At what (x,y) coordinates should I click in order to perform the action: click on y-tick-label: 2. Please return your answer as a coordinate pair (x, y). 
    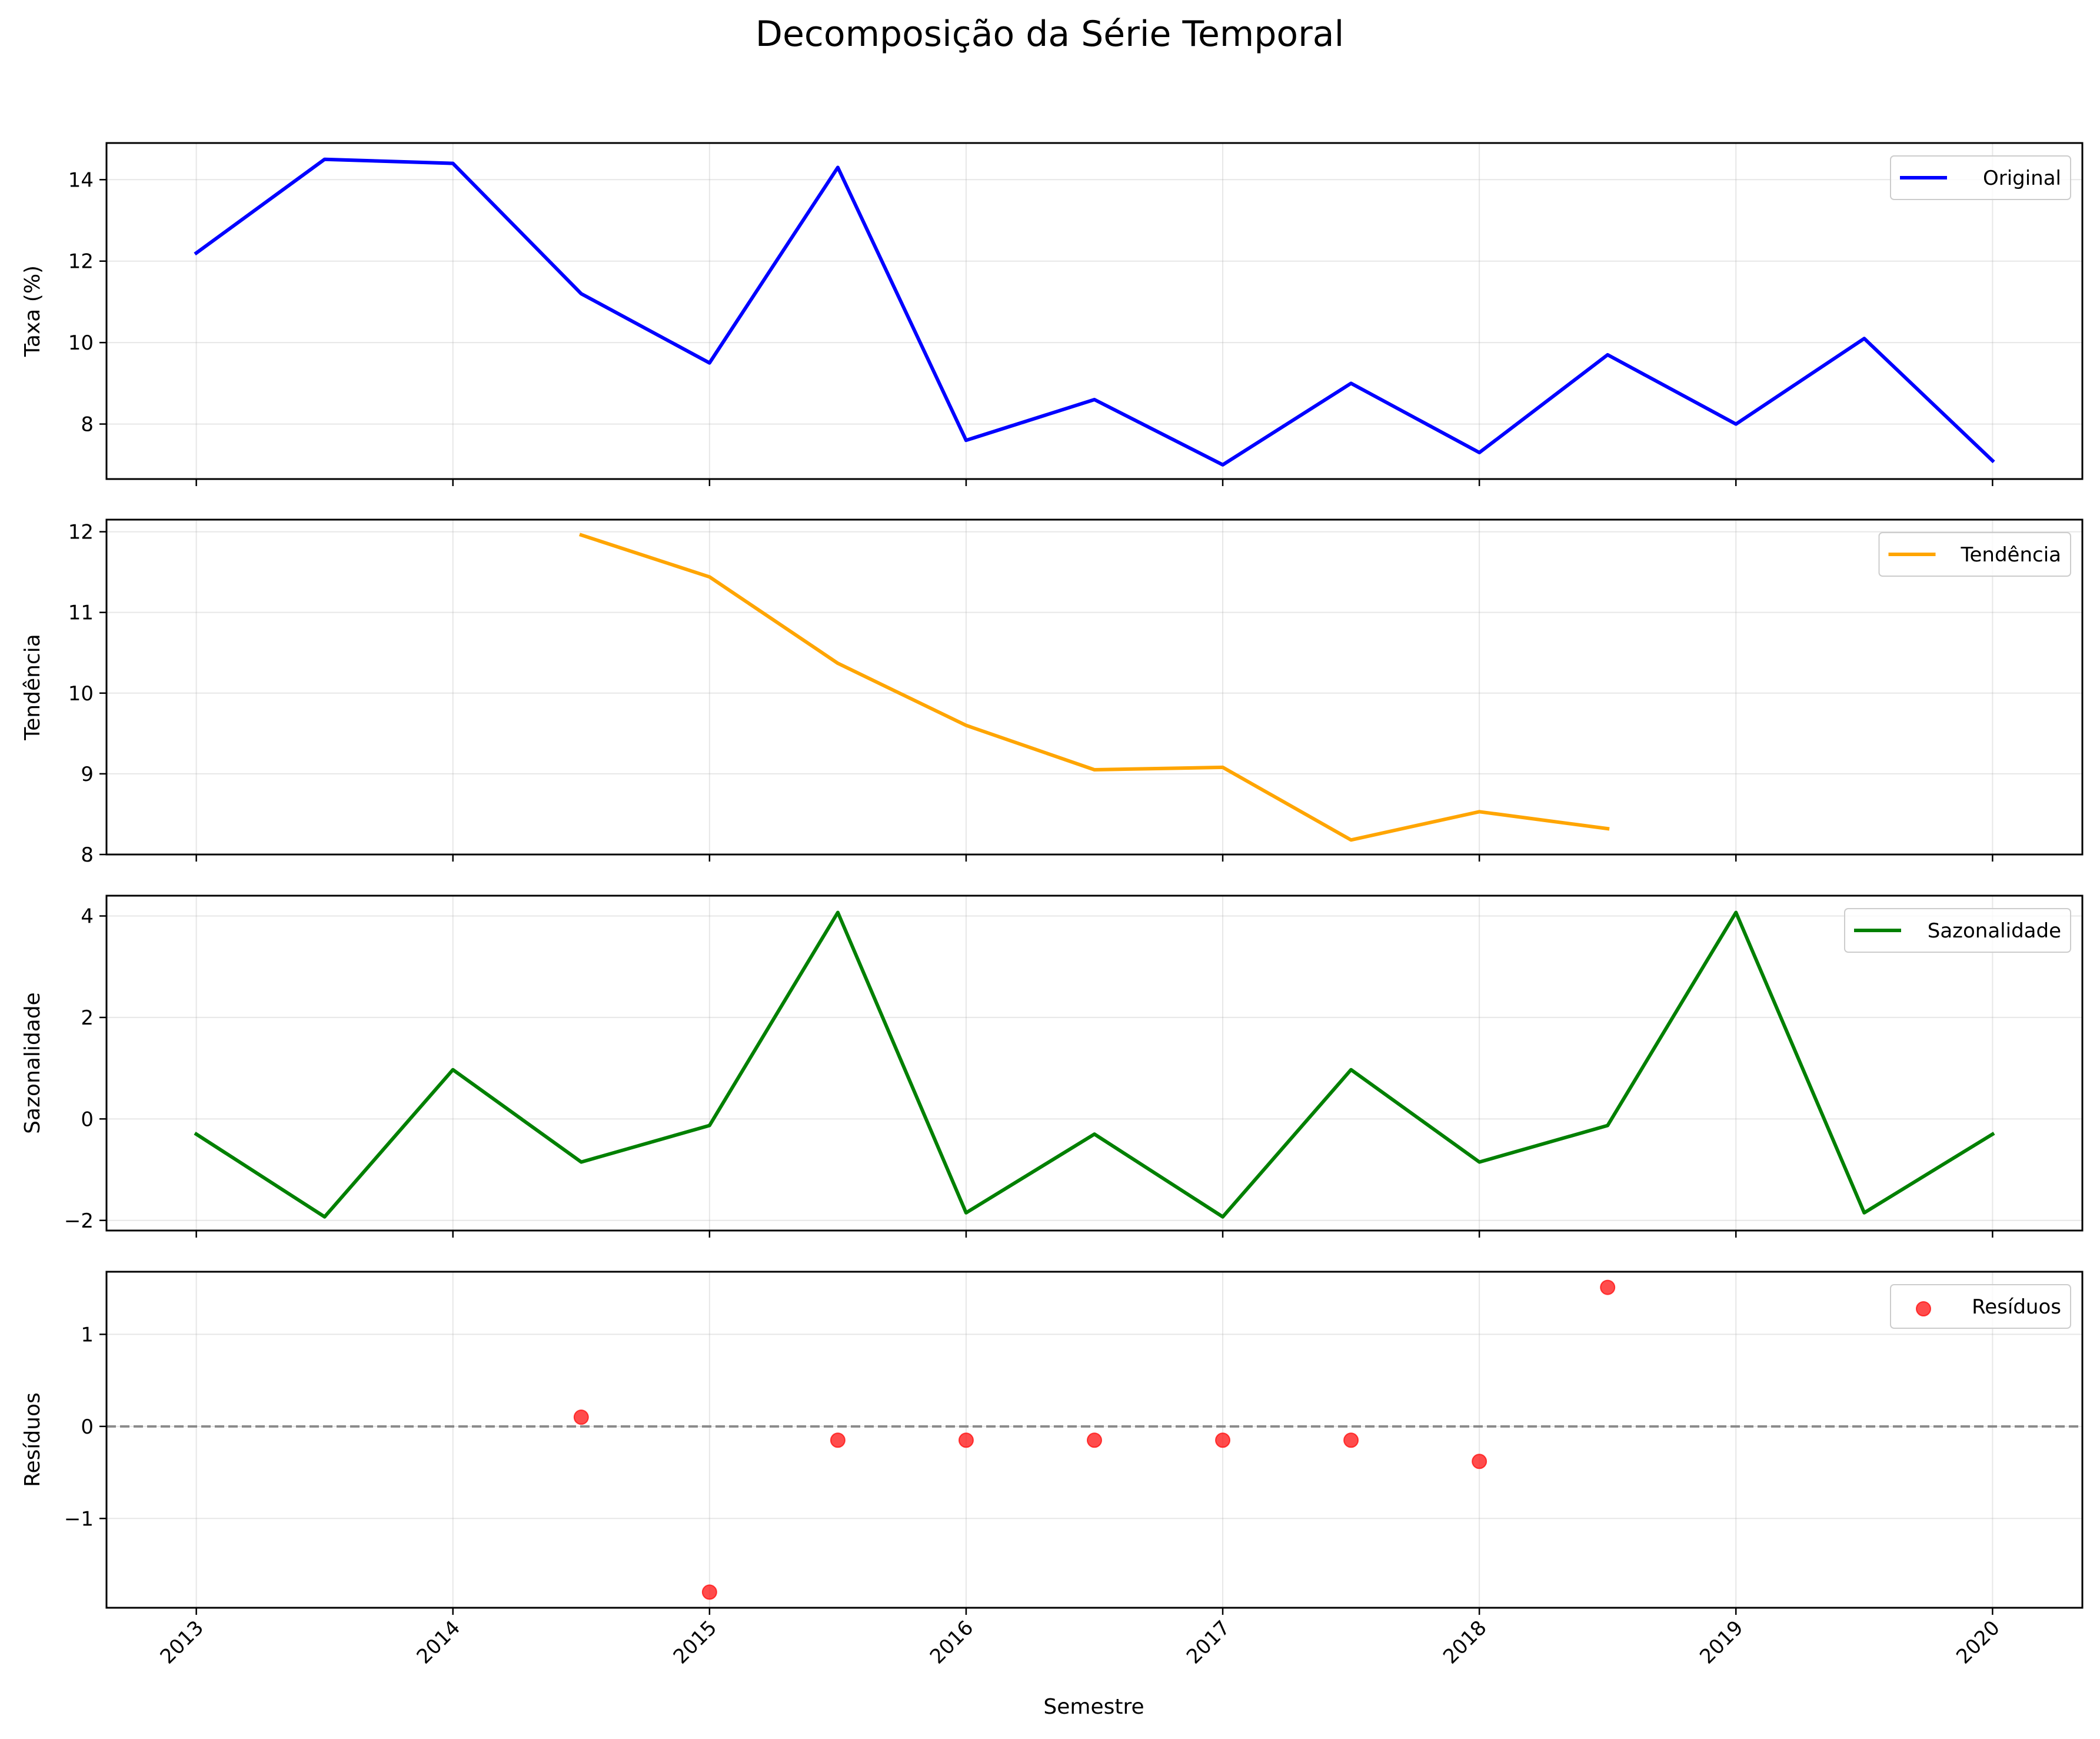
    Looking at the image, I should click on (87, 1018).